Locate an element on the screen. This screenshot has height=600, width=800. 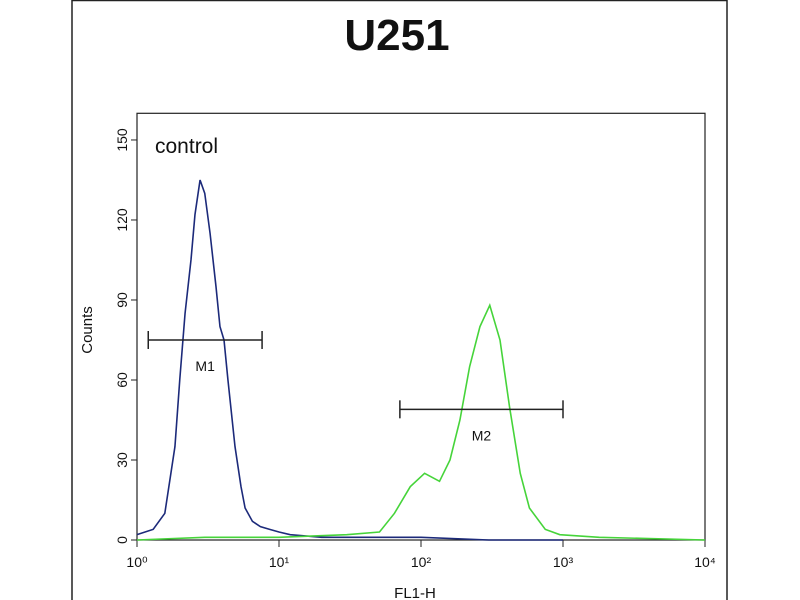
annotation: control is located at coordinates (186, 146).